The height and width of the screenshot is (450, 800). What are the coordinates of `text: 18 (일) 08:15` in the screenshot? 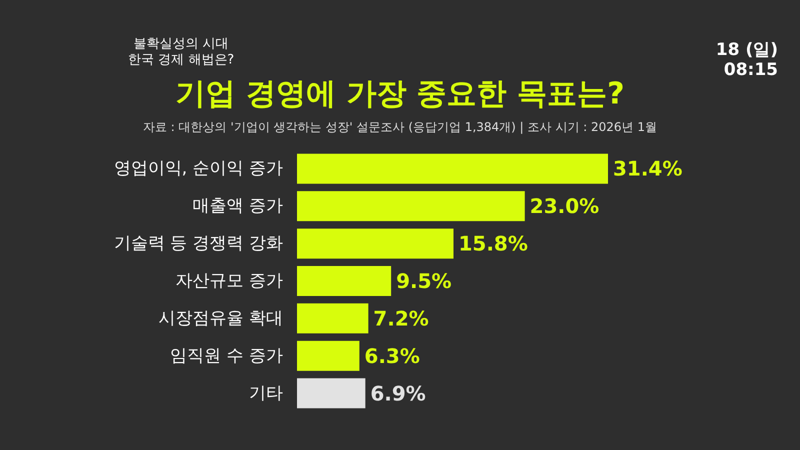 It's located at (747, 60).